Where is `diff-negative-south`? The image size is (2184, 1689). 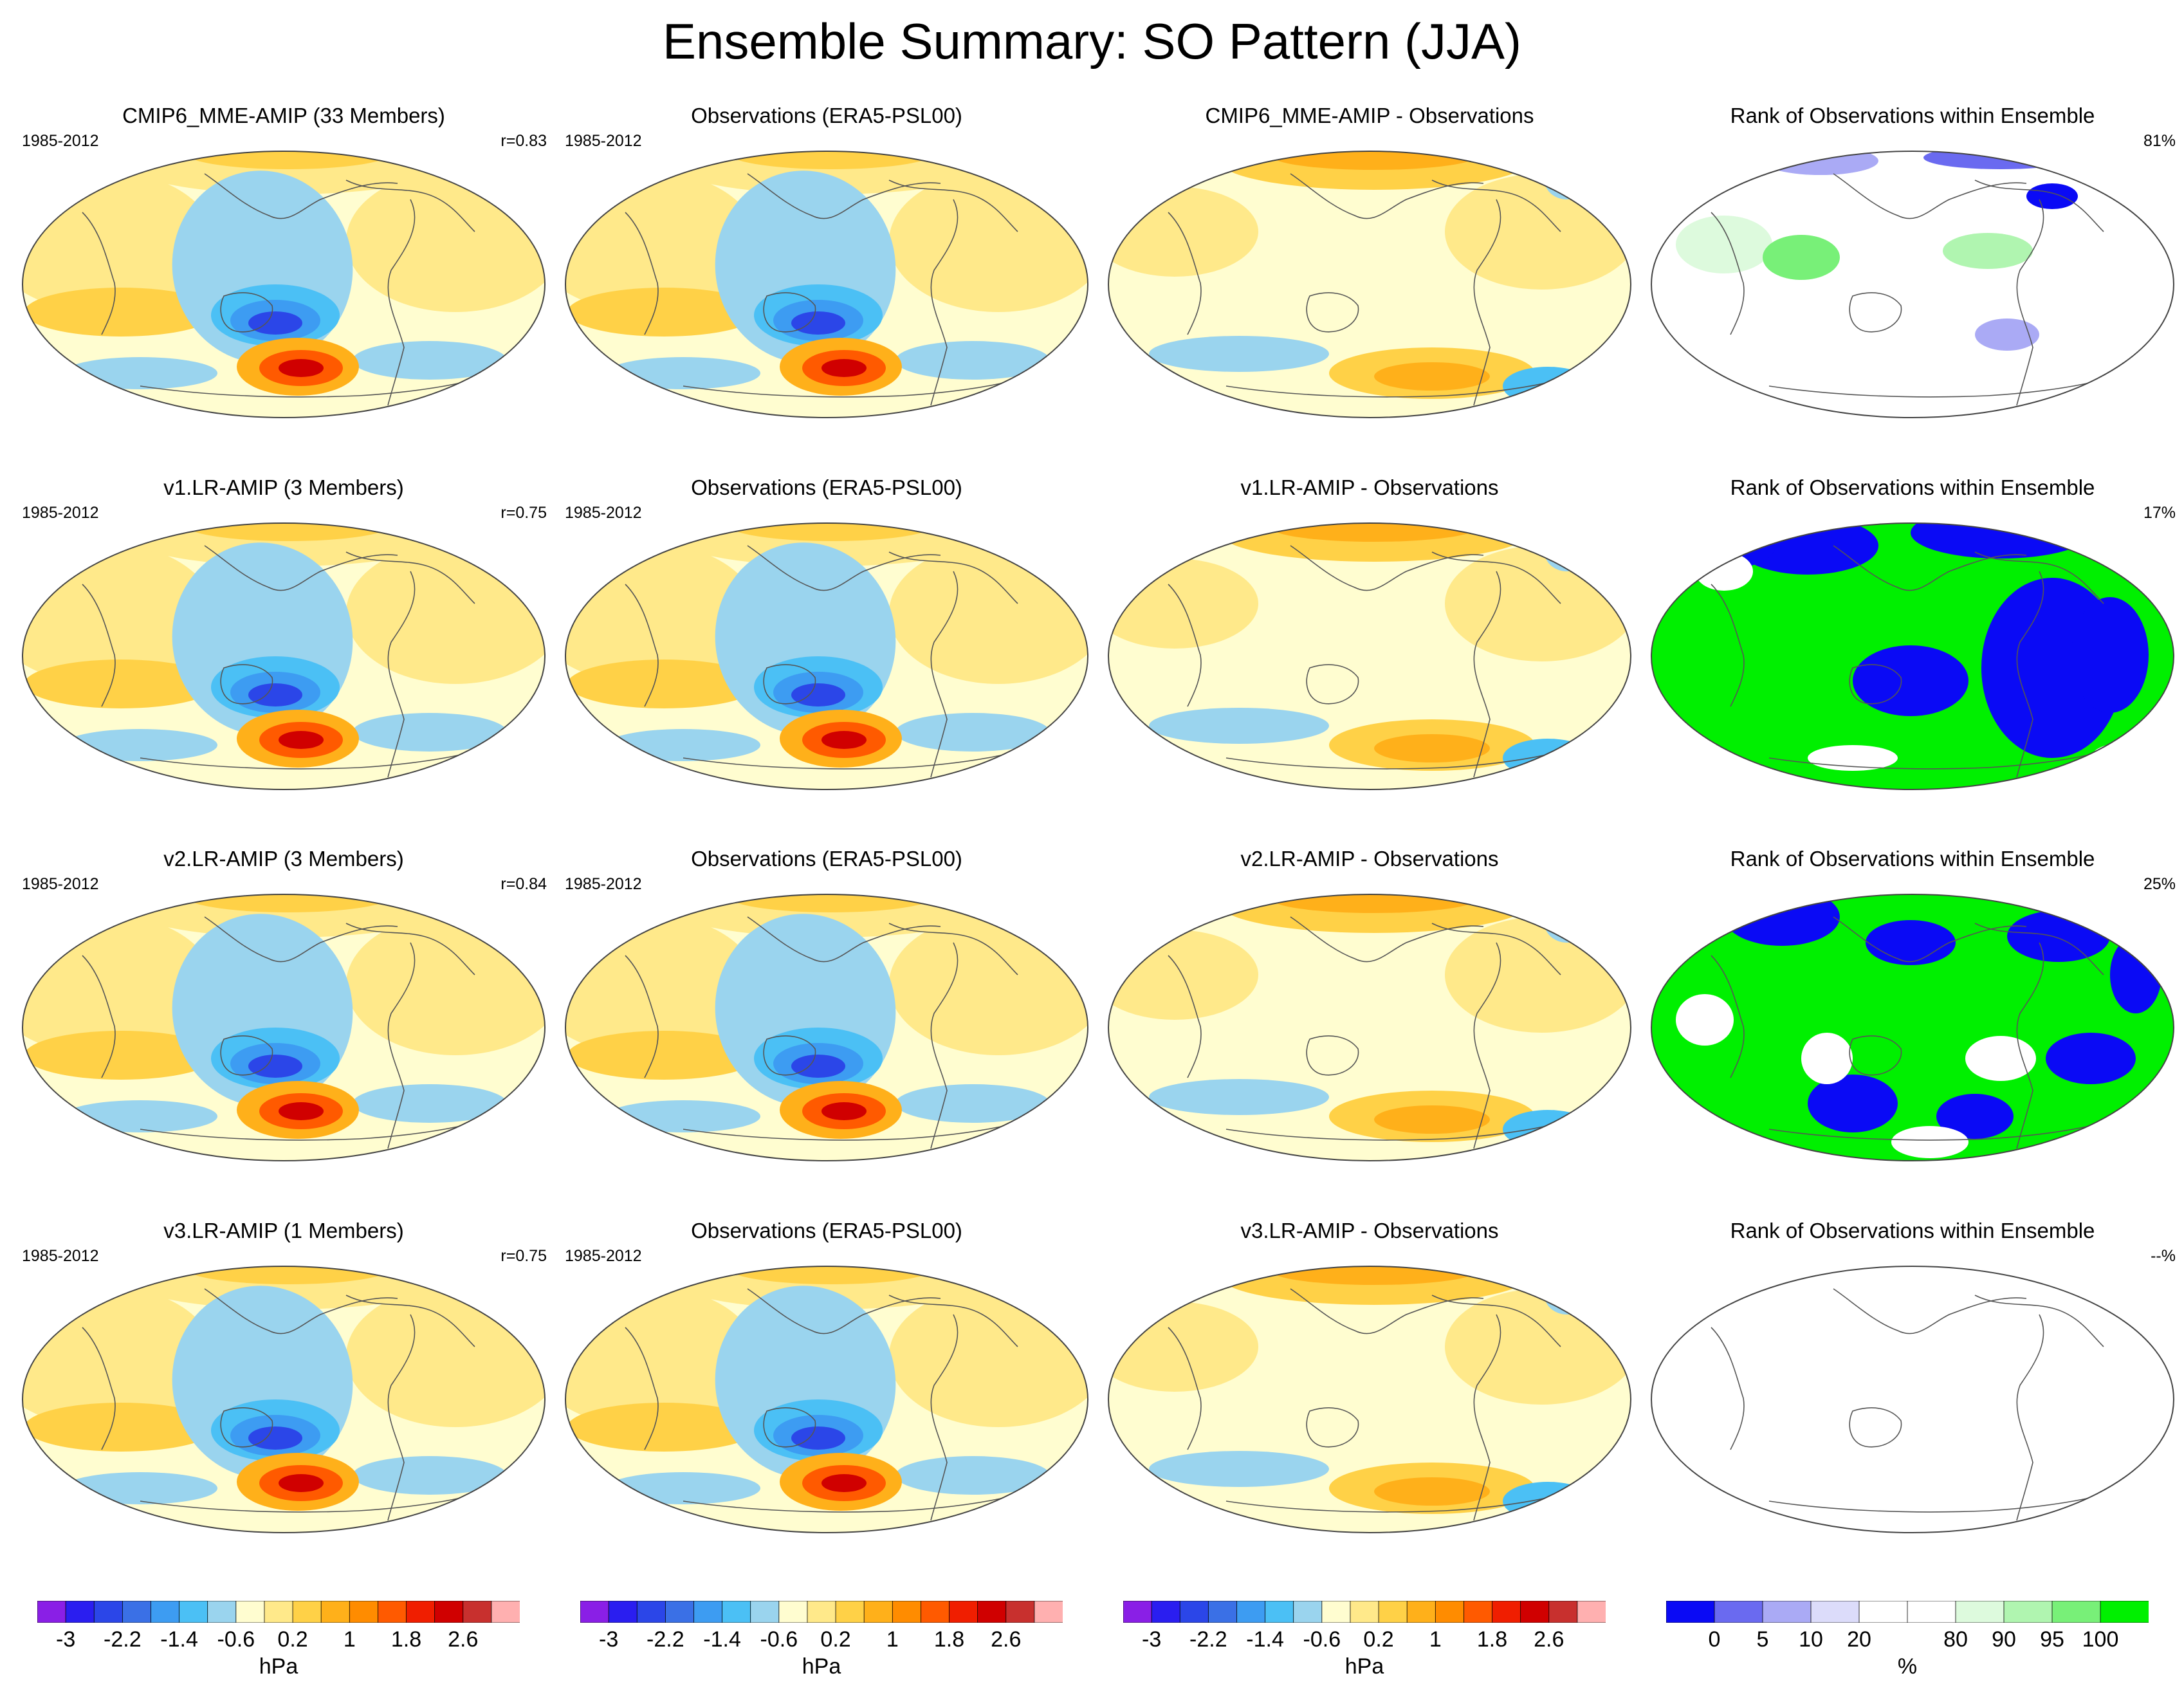
diff-negative-south is located at coordinates (1239, 1469).